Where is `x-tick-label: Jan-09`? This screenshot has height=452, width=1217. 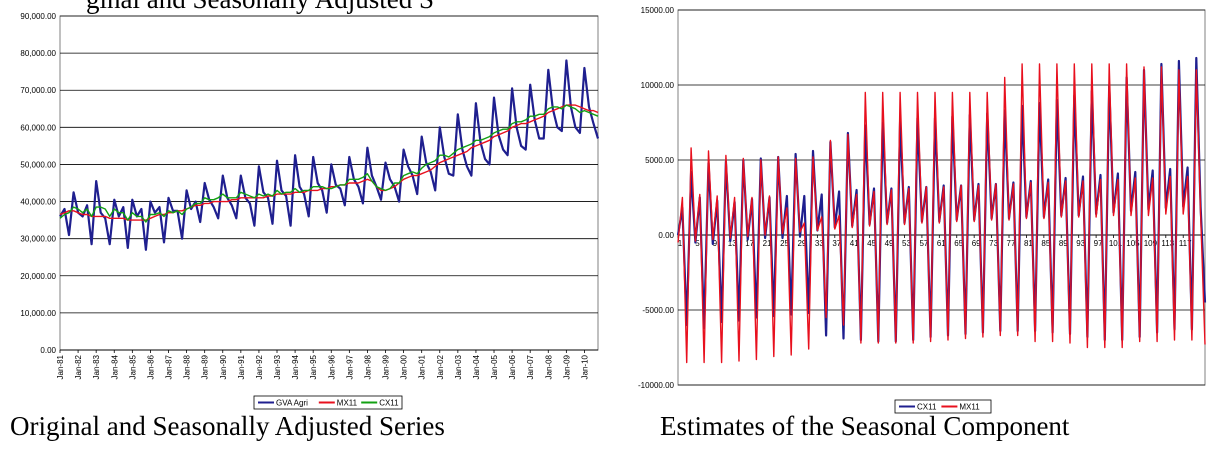
x-tick-label: Jan-09 is located at coordinates (566, 366).